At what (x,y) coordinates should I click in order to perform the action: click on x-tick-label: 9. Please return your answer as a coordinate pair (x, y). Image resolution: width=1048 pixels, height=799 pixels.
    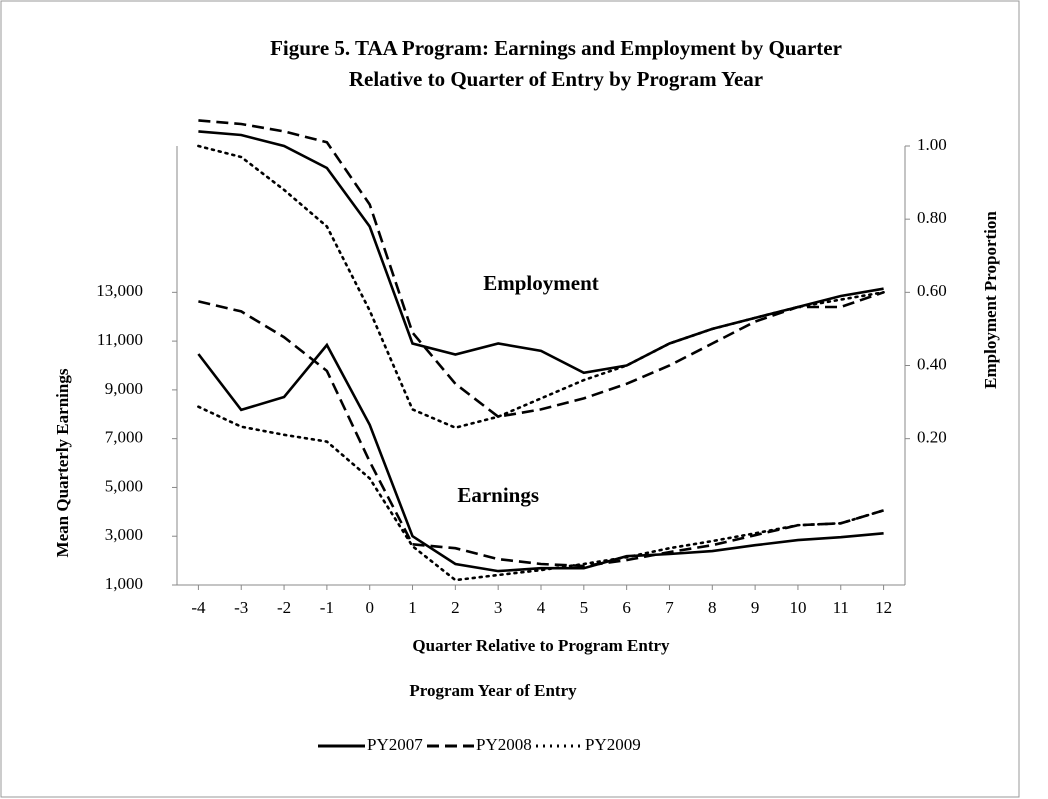
    Looking at the image, I should click on (755, 607).